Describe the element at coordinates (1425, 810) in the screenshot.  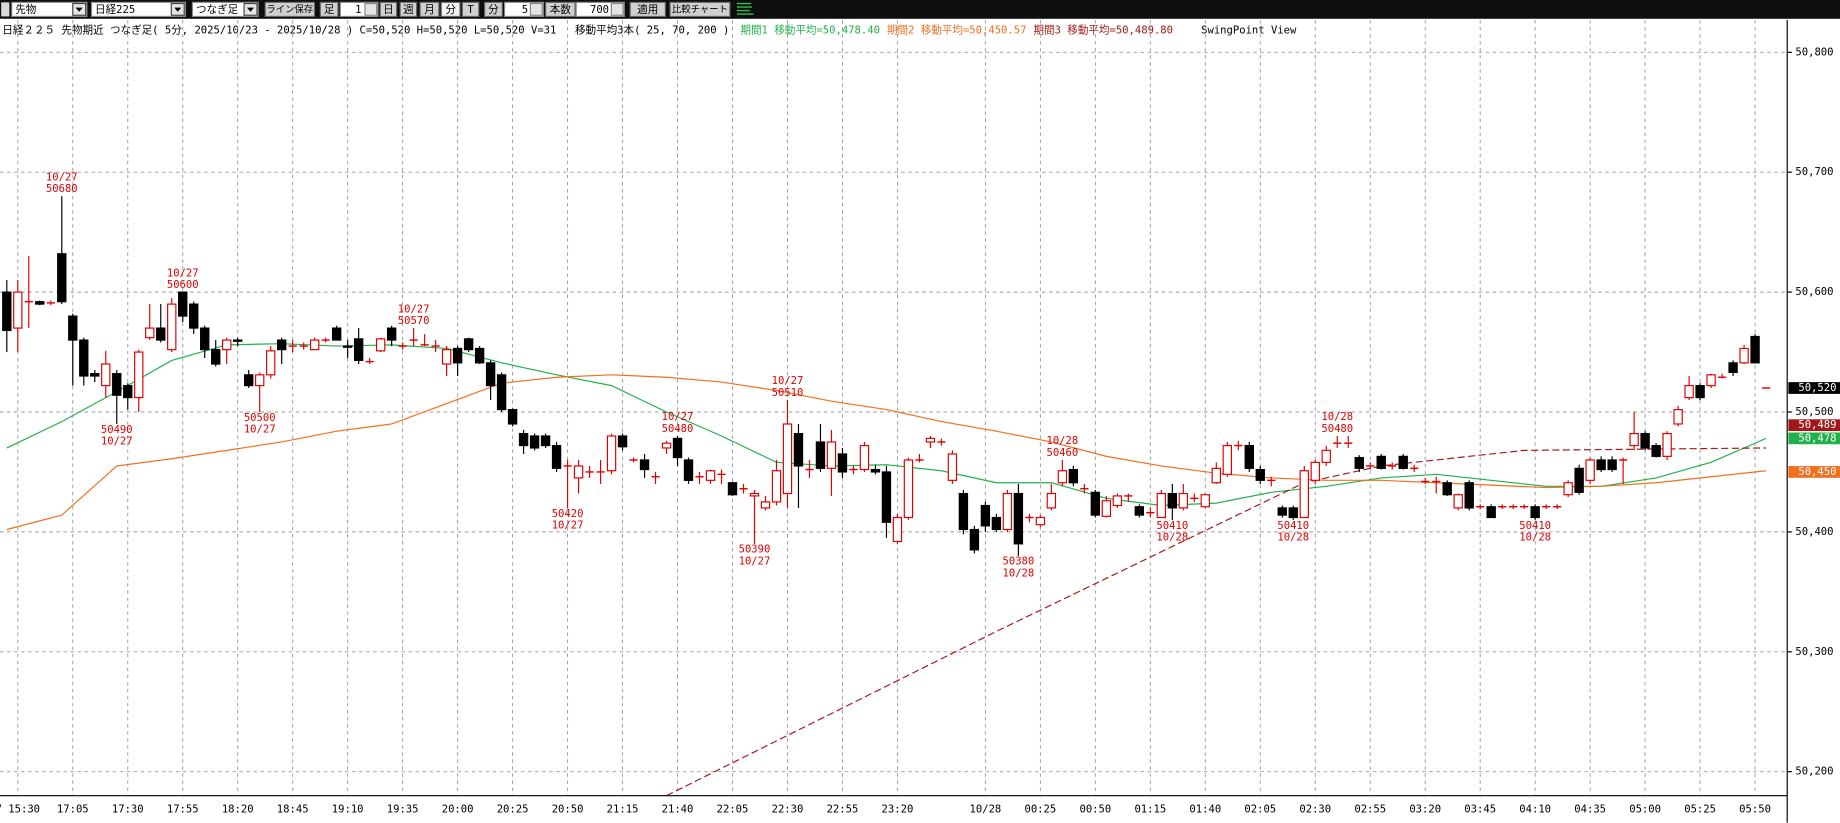
I see `x-tick-label: 03:20` at that location.